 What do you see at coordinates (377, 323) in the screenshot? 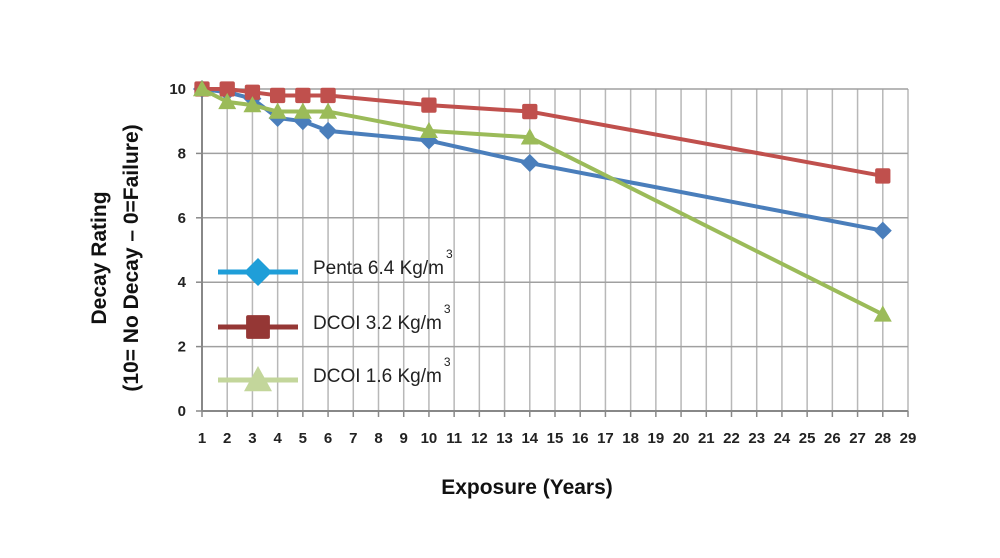
I see `legend-label: DCOI 3.2 Kg/m` at bounding box center [377, 323].